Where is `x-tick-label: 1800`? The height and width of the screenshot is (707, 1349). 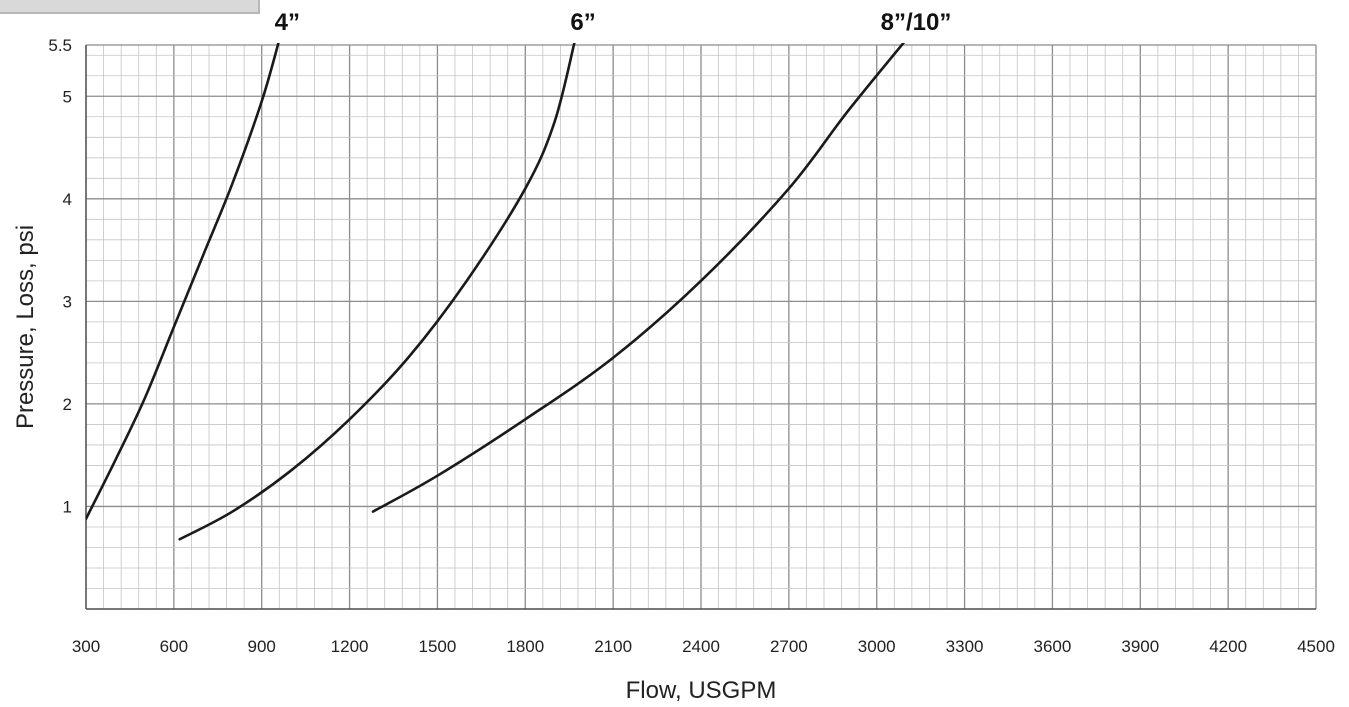
x-tick-label: 1800 is located at coordinates (525, 646).